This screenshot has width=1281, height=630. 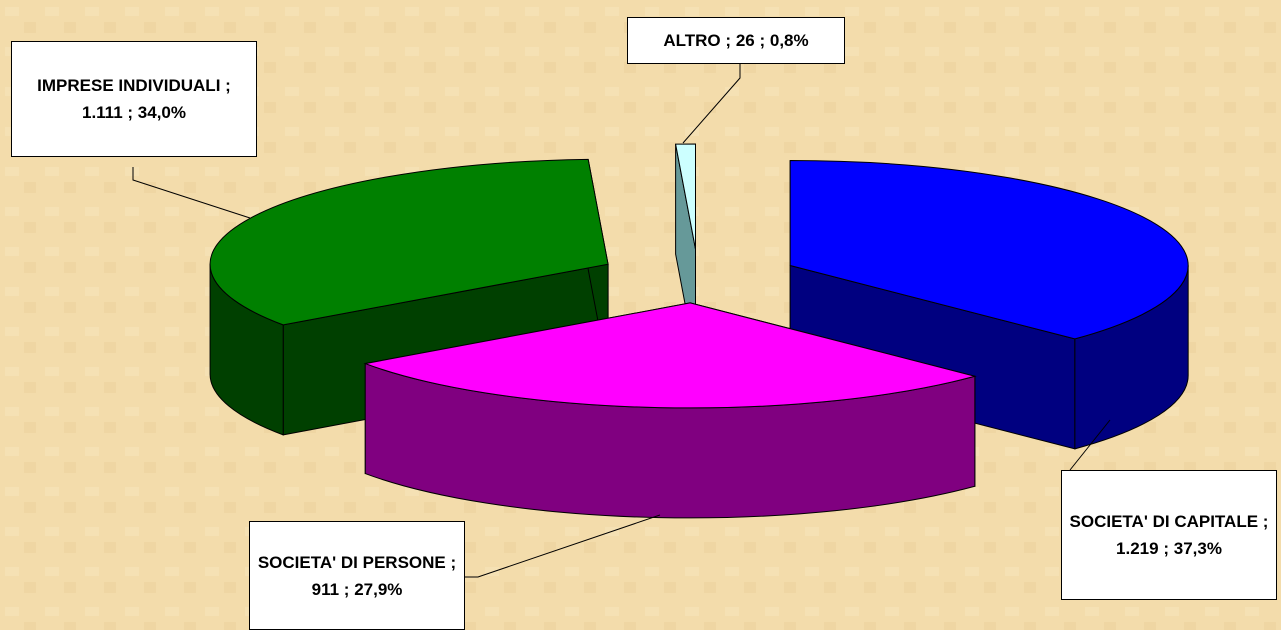 I want to click on label-text: SOCIETA' DI CAPITALE ; 1.219 ; 37,3%, so click(x=1169, y=535).